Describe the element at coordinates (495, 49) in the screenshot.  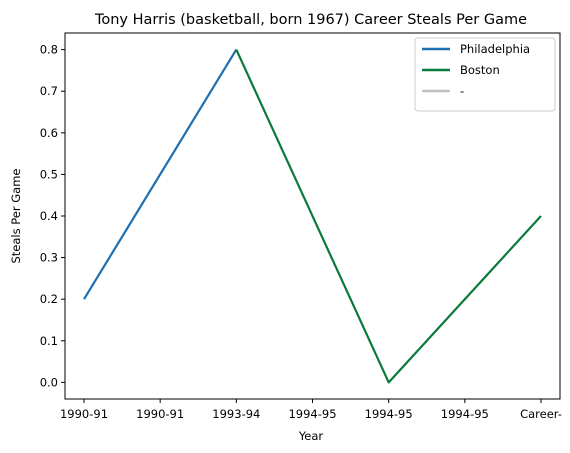
I see `legend-label: Philadelphia` at that location.